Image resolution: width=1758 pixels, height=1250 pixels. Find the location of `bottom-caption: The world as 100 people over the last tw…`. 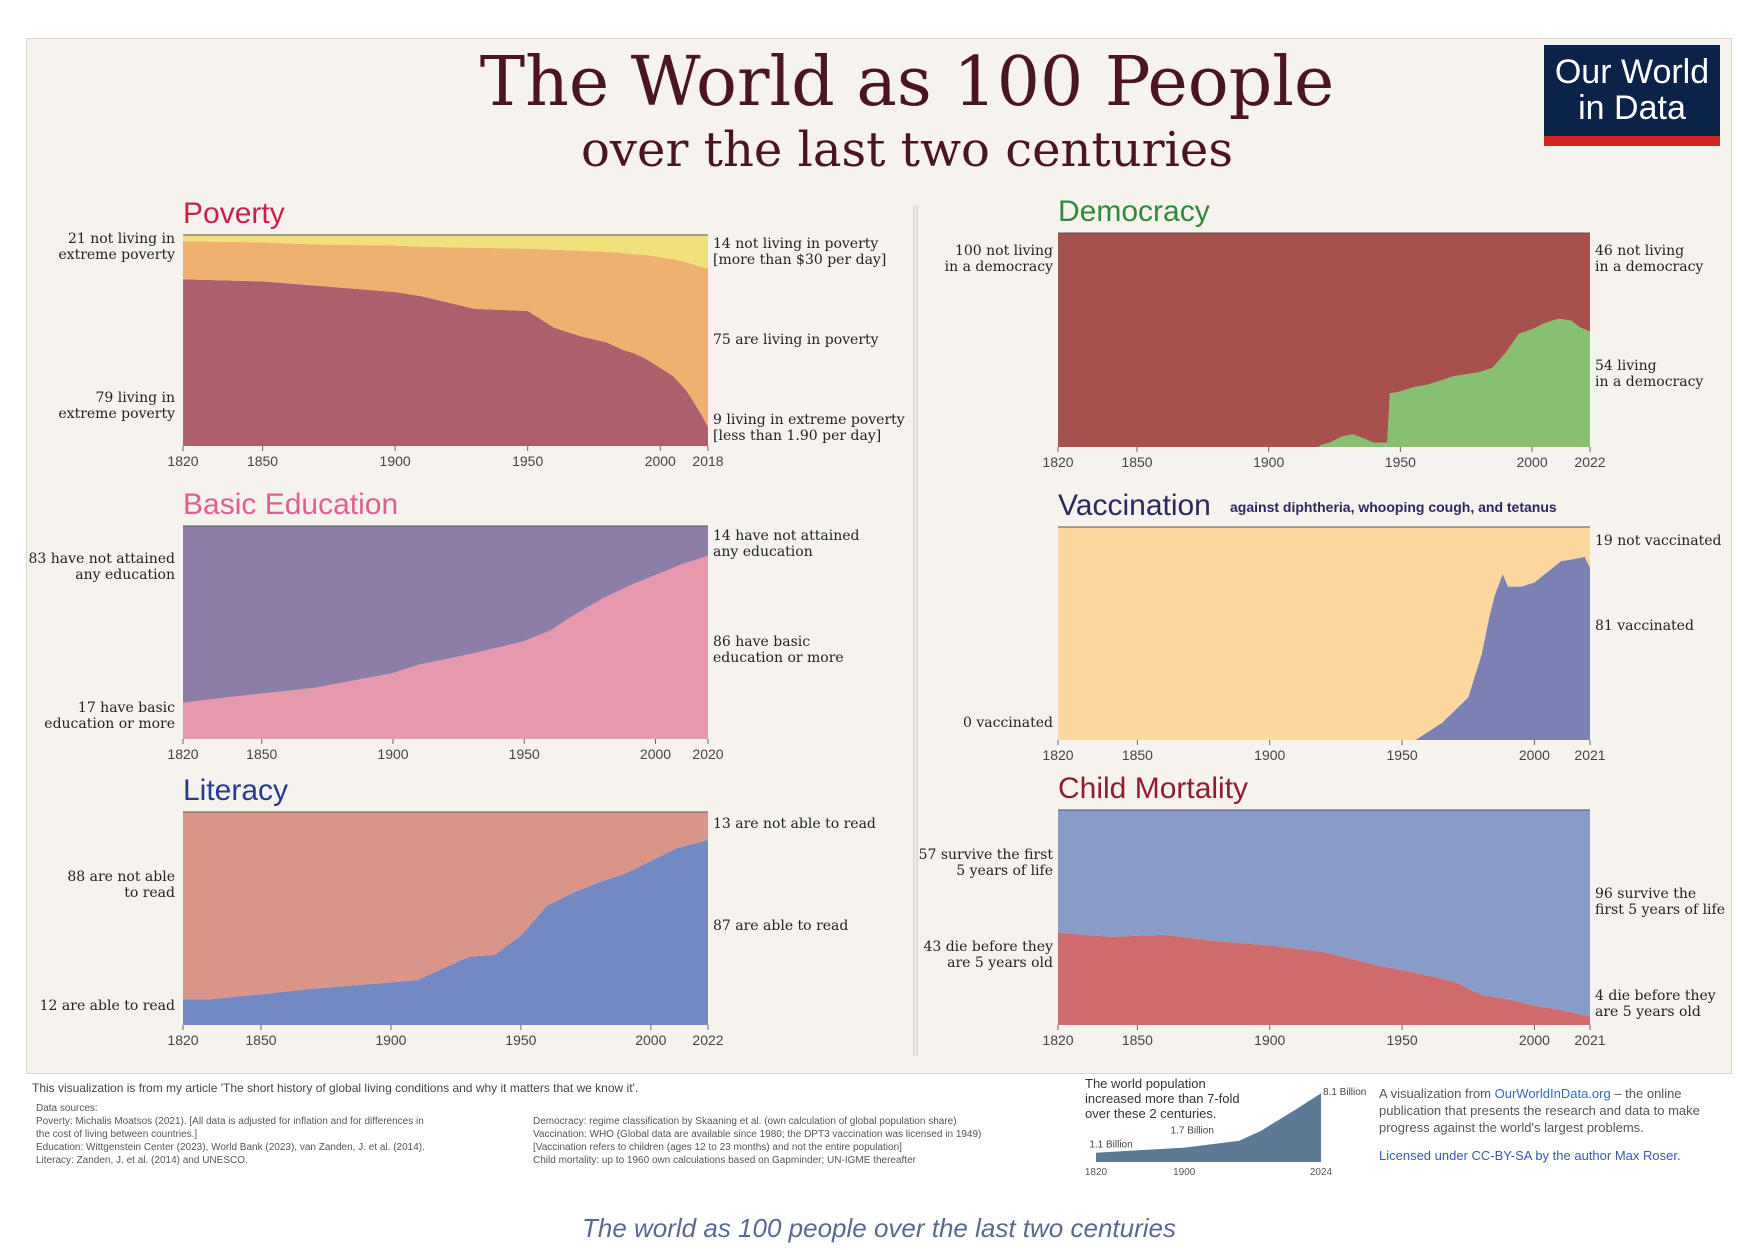

bottom-caption: The world as 100 people over the last tw… is located at coordinates (878, 1228).